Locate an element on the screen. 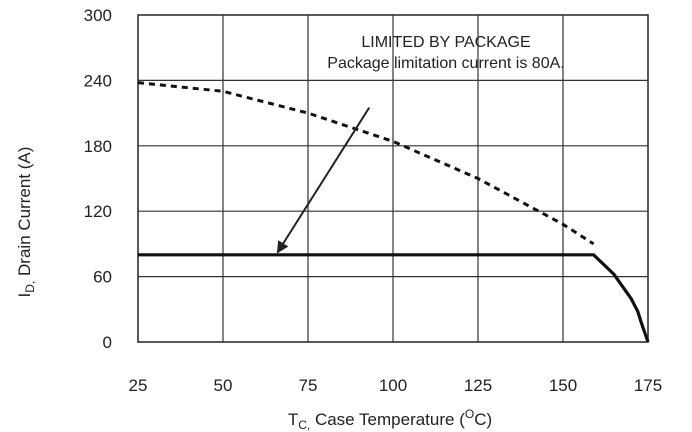  x-tick-label-50: 50 is located at coordinates (223, 385).